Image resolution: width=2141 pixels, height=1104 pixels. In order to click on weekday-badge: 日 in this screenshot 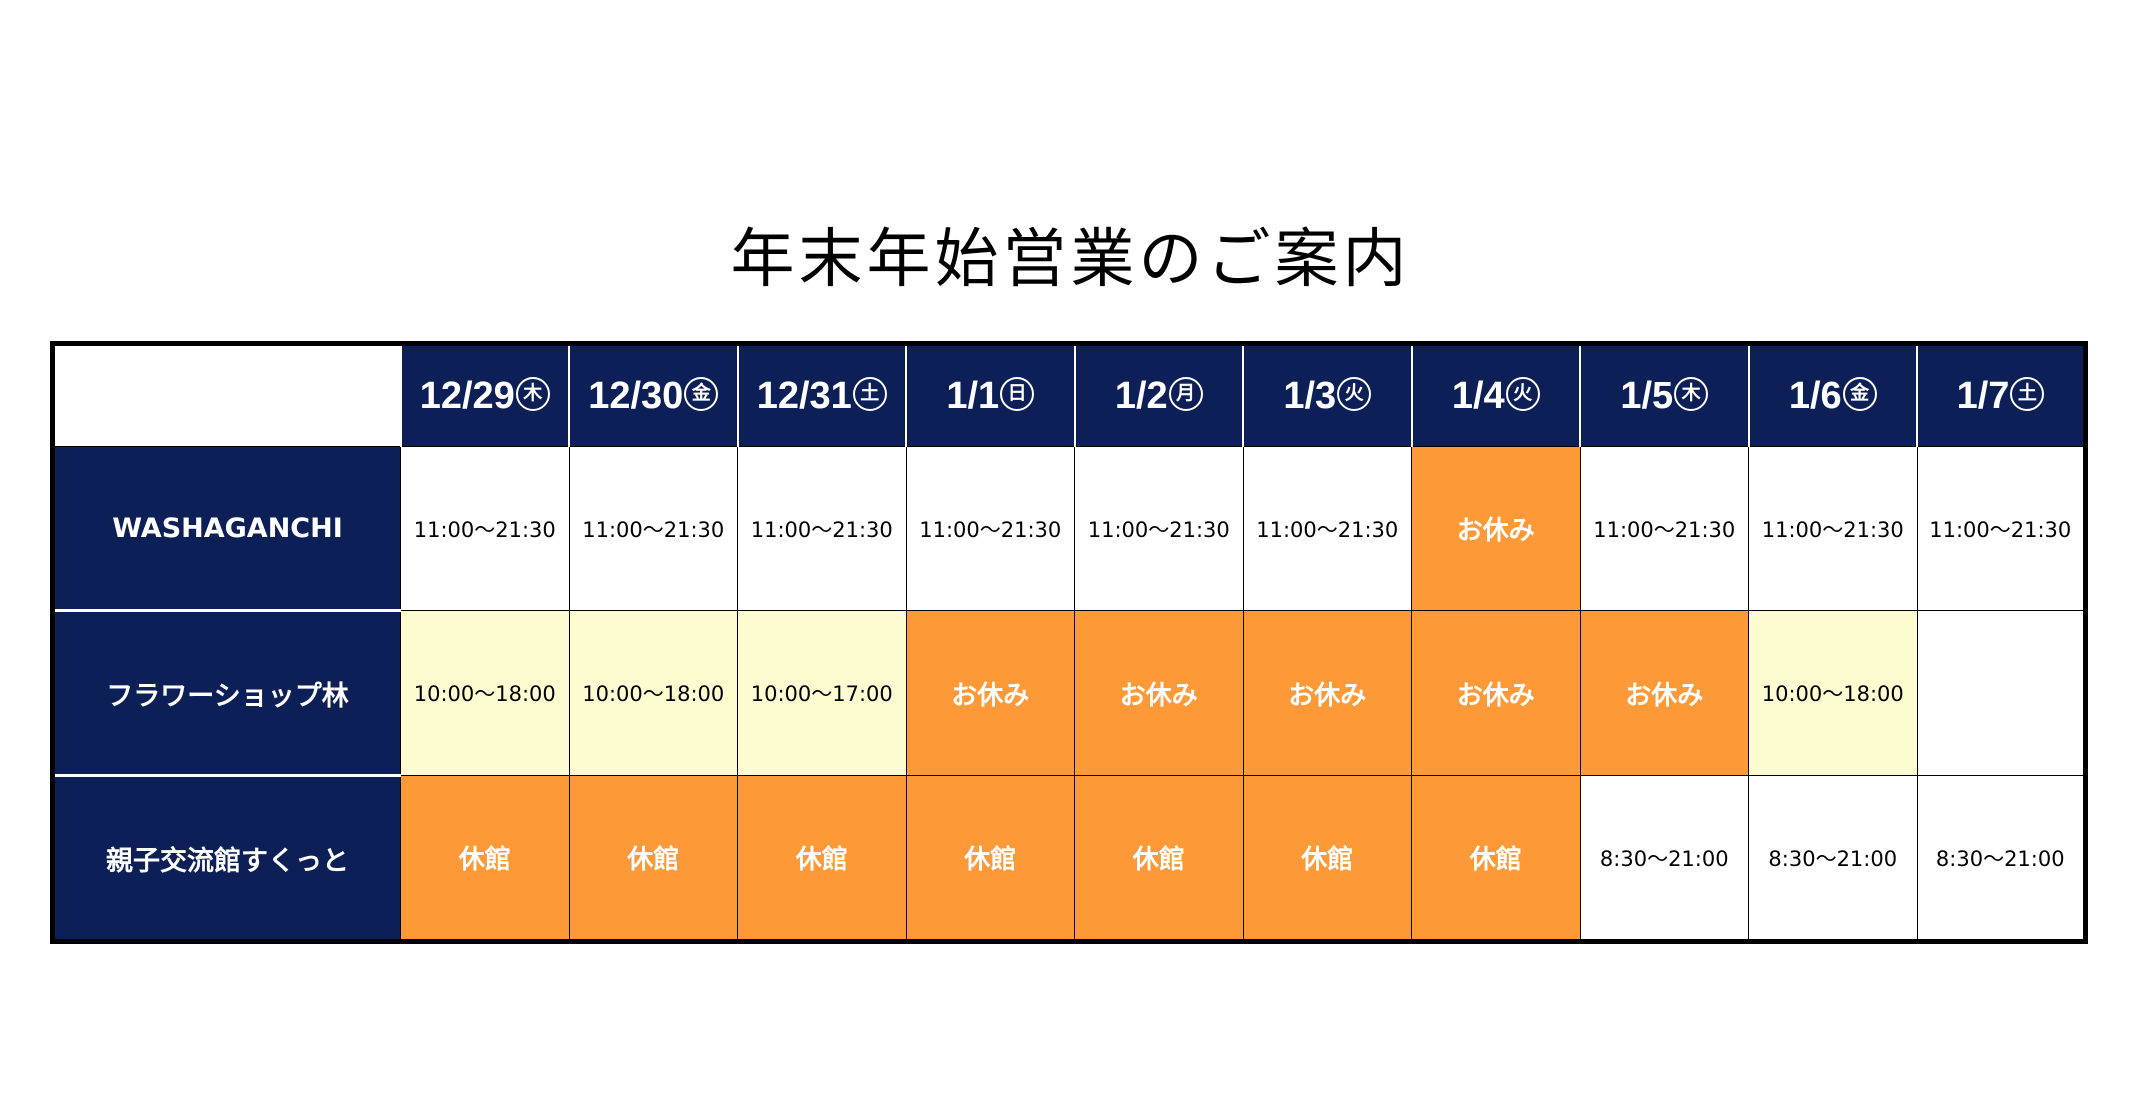, I will do `click(1017, 394)`.